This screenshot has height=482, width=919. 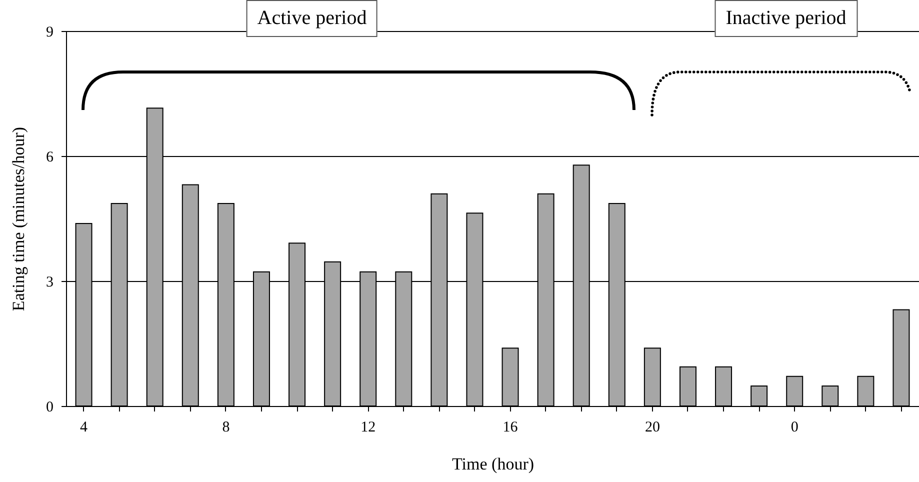 What do you see at coordinates (226, 428) in the screenshot?
I see `x-tick-label: 8` at bounding box center [226, 428].